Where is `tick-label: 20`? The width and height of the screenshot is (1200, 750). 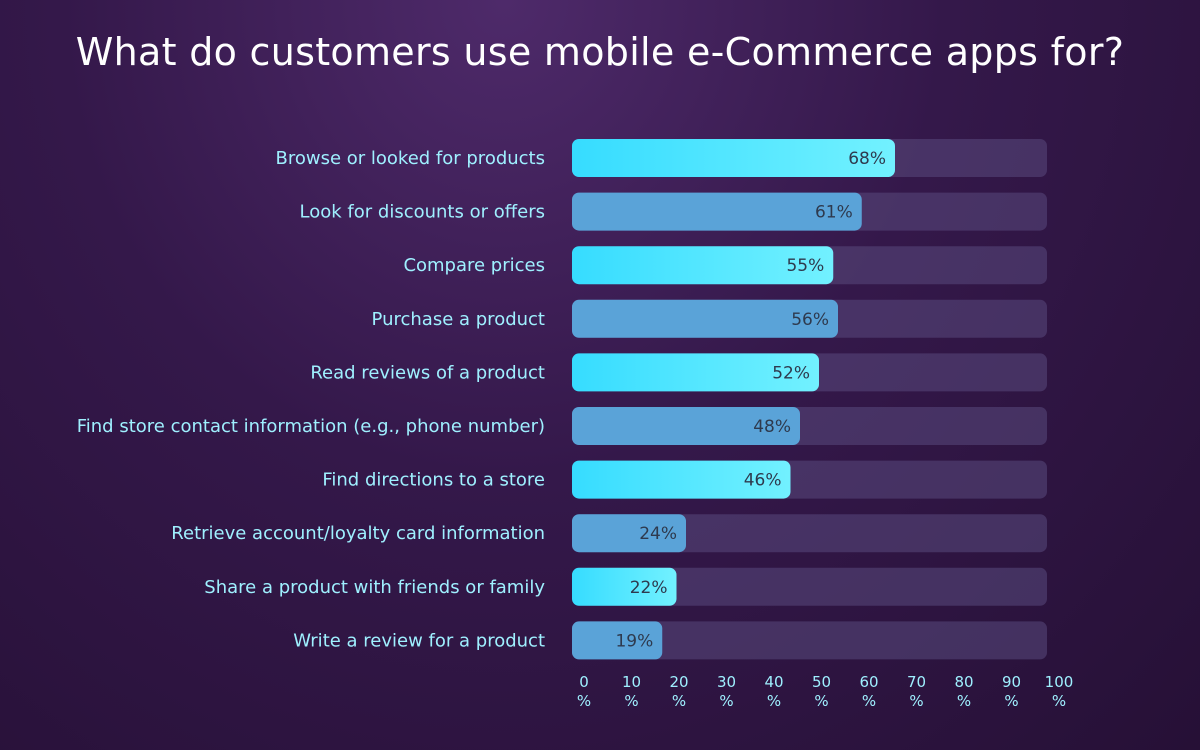
tick-label: 20 is located at coordinates (678, 682).